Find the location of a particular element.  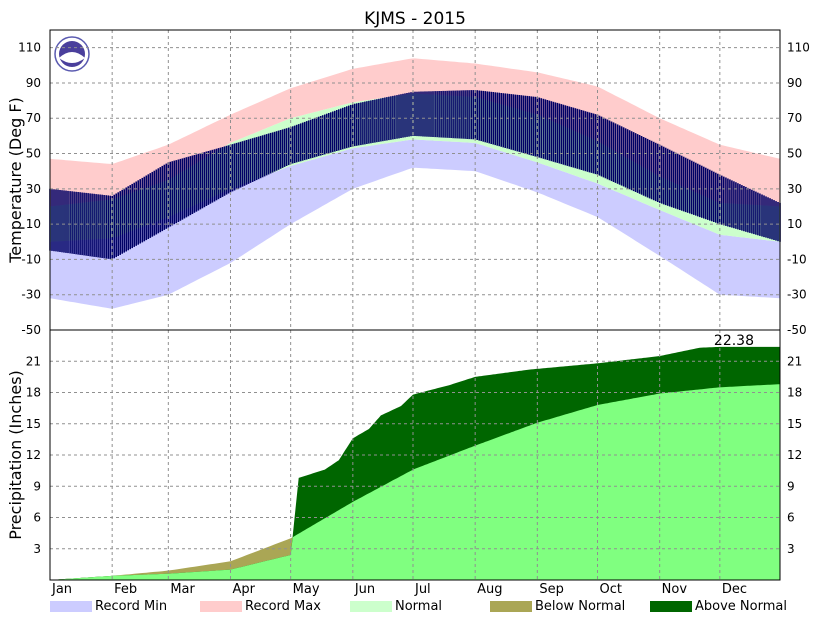

month-tick: Oct is located at coordinates (611, 589).